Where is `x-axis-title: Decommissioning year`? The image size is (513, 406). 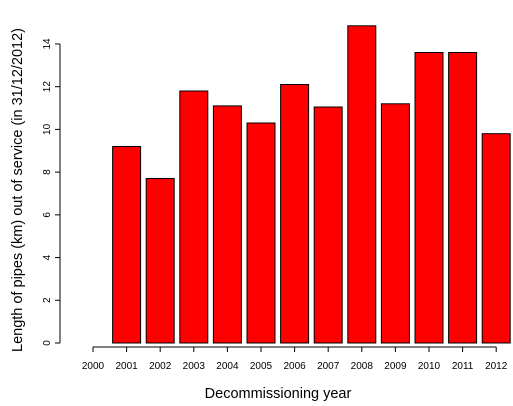
x-axis-title: Decommissioning year is located at coordinates (278, 394).